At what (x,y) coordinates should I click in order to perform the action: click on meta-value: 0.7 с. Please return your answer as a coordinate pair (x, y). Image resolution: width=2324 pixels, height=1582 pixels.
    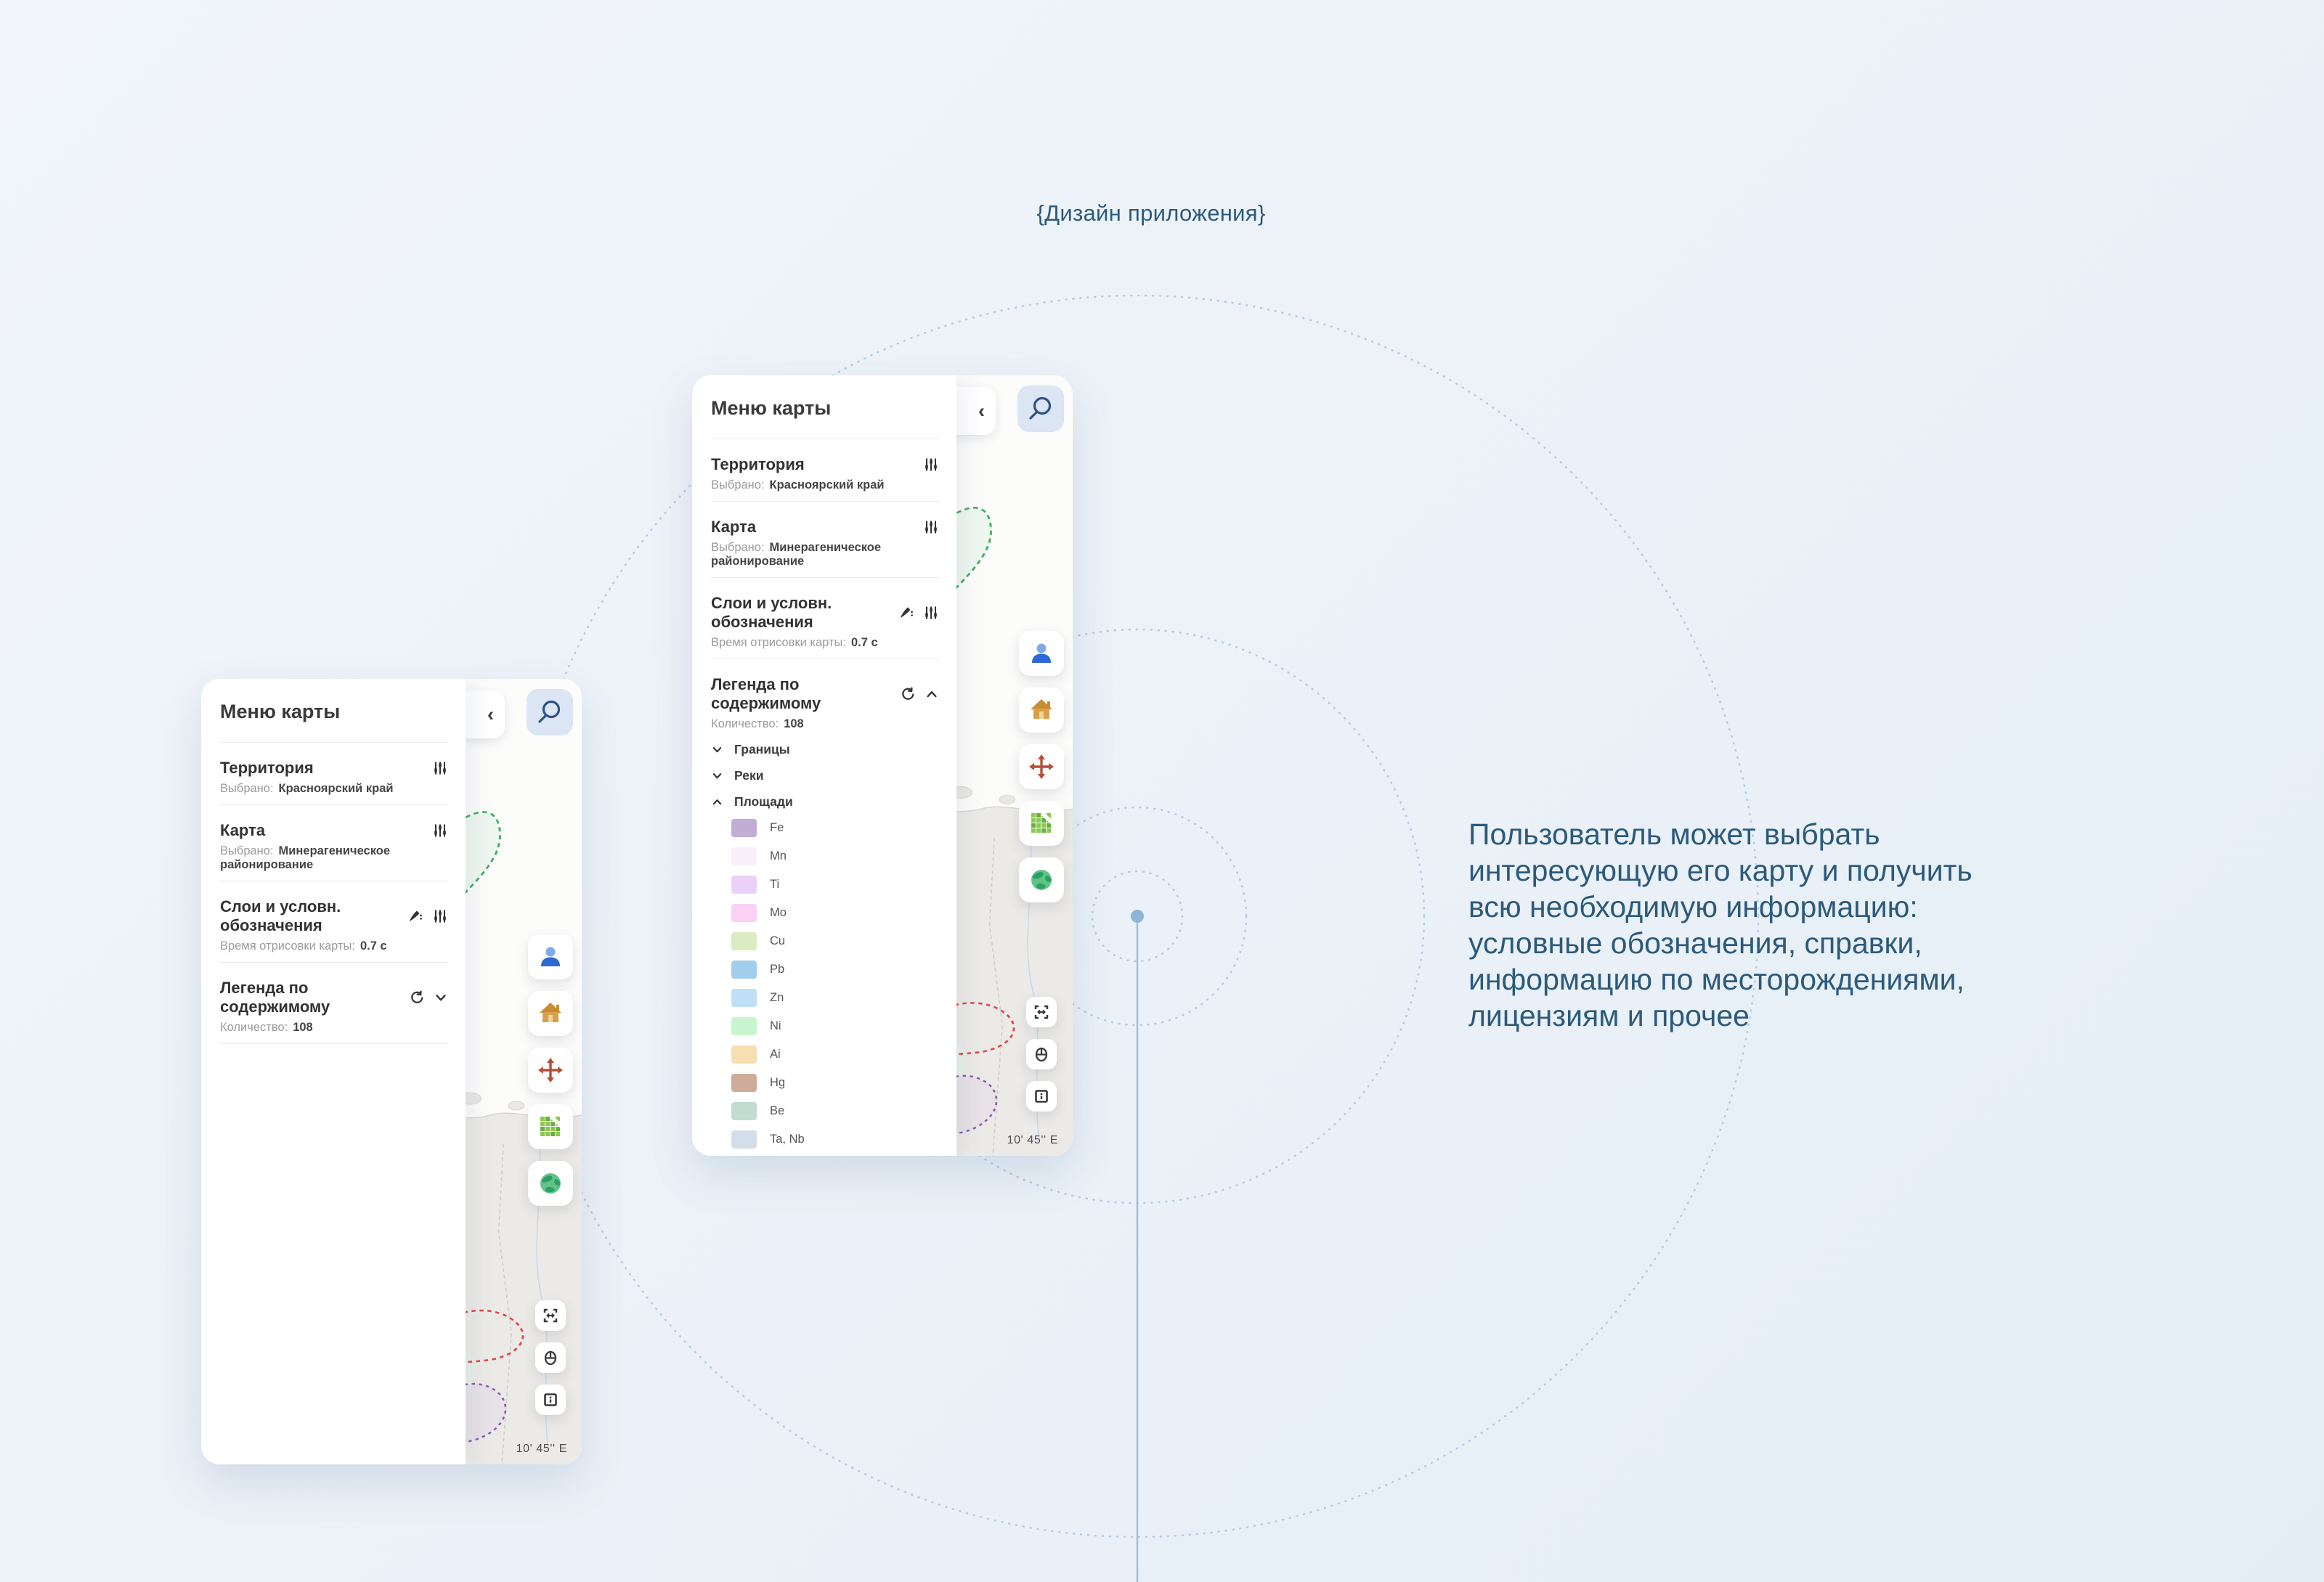
    Looking at the image, I should click on (373, 946).